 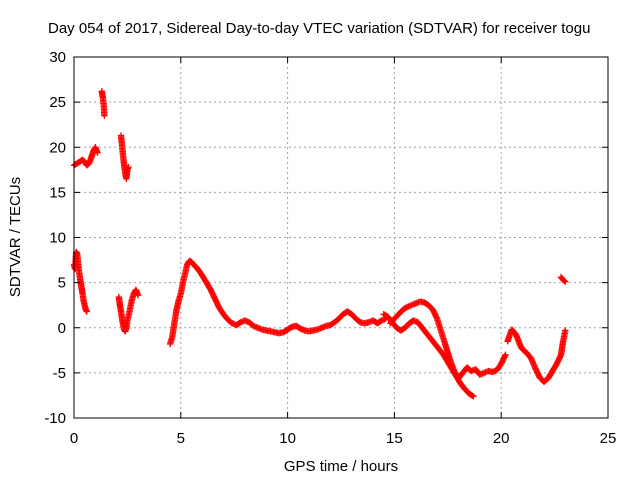 I want to click on y-axis-label: SDTVAR / TECUs, so click(x=15, y=237).